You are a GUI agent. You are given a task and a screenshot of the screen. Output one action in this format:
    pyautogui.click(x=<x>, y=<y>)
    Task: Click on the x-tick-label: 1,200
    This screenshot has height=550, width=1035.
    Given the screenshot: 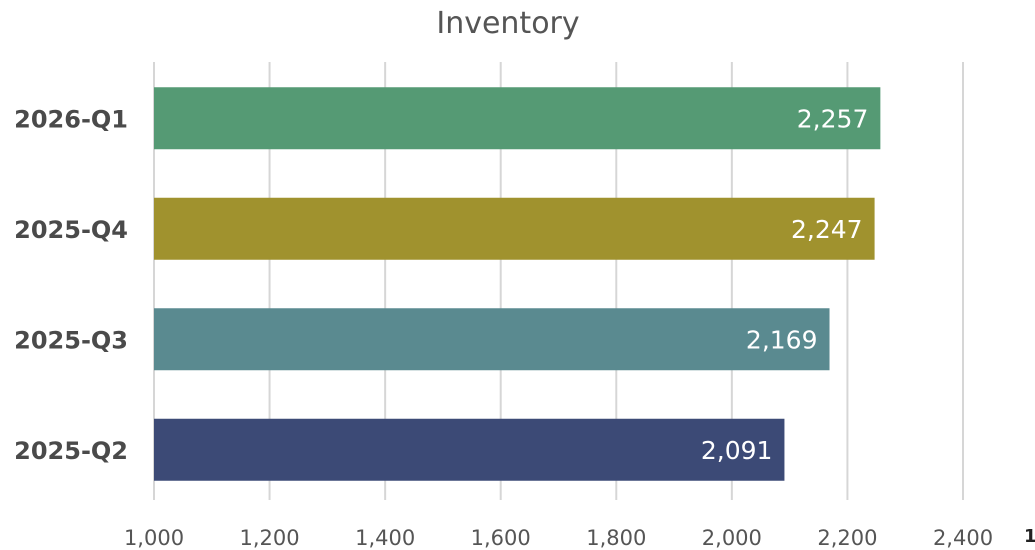 What is the action you would take?
    pyautogui.click(x=270, y=538)
    